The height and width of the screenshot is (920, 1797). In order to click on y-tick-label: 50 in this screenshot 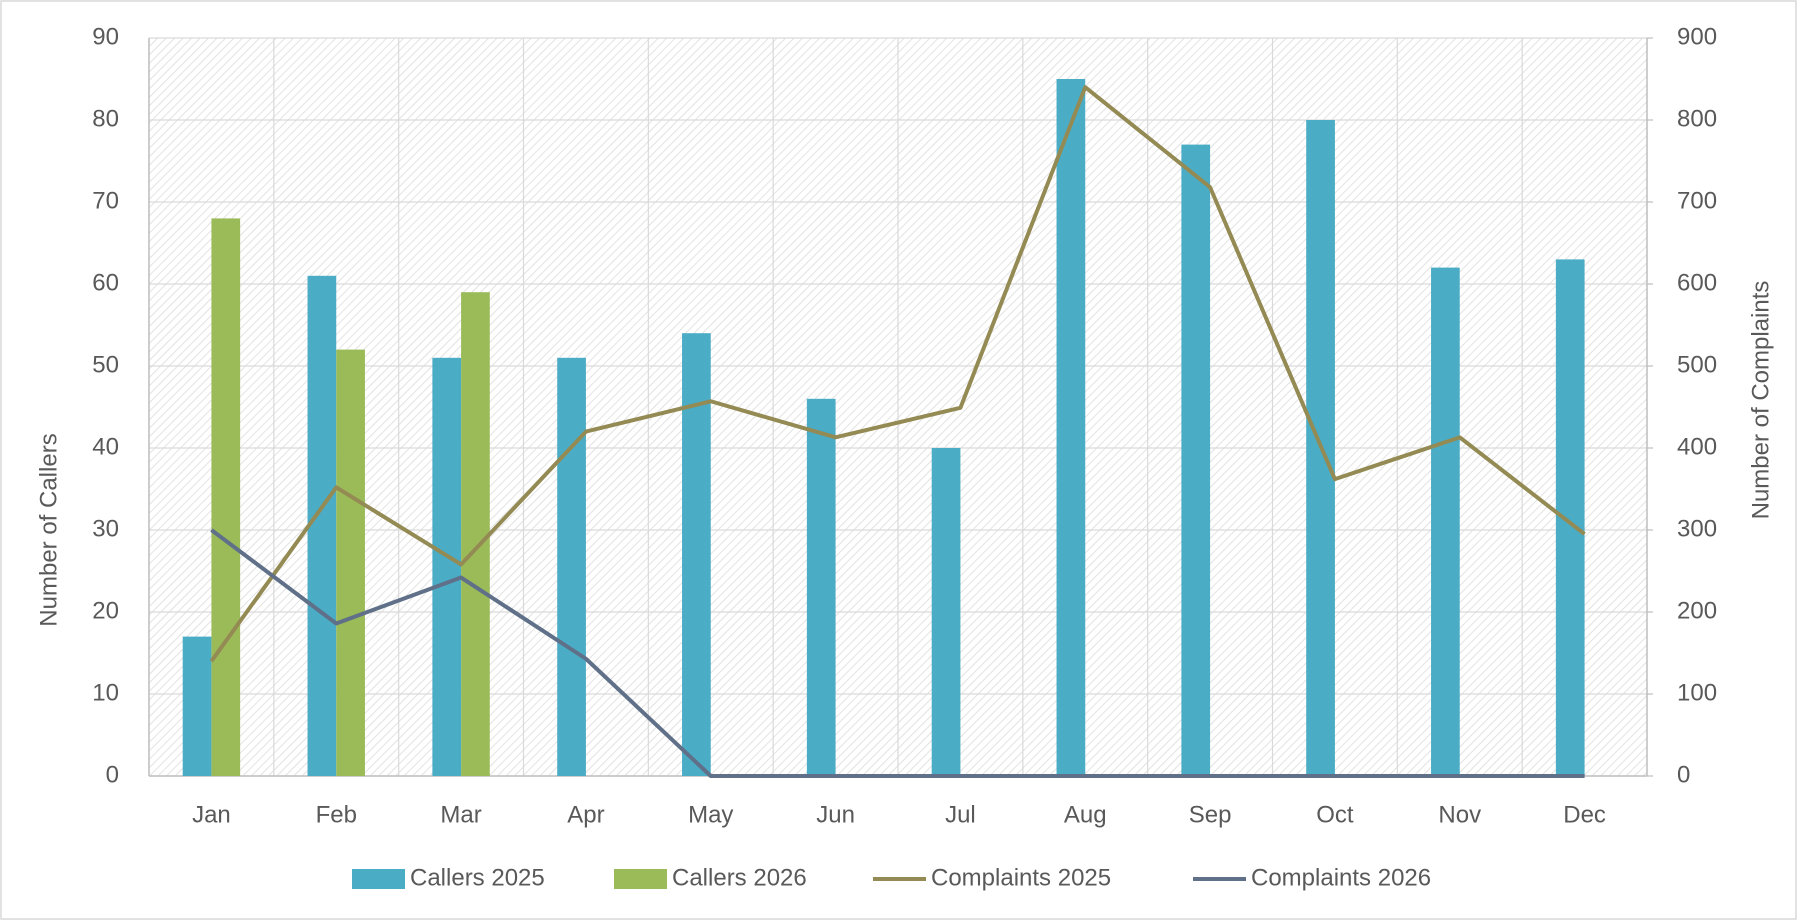, I will do `click(105, 364)`.